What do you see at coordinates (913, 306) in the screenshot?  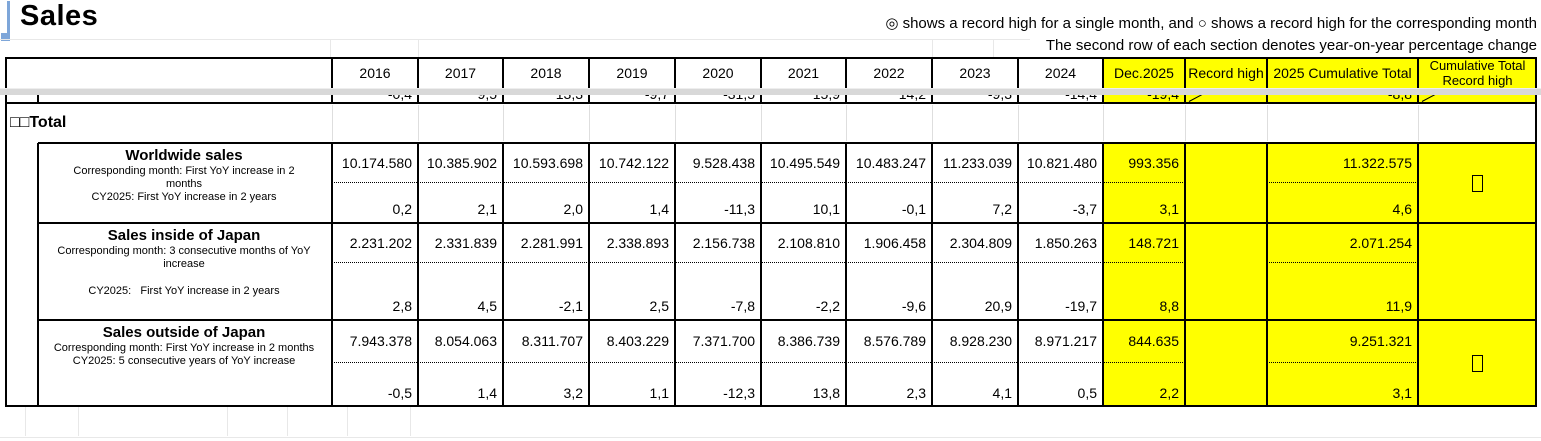 I see `yoy-cell: -9,6` at bounding box center [913, 306].